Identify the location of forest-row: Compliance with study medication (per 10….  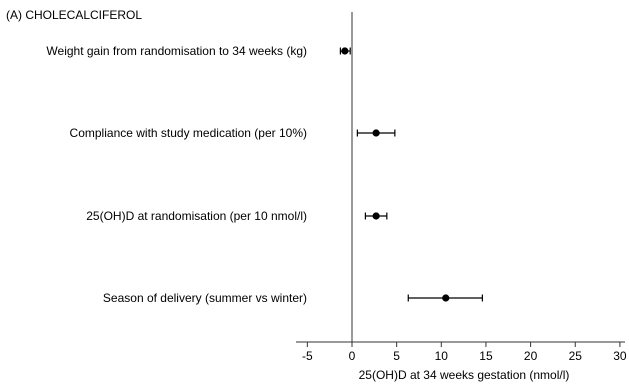
(233, 133).